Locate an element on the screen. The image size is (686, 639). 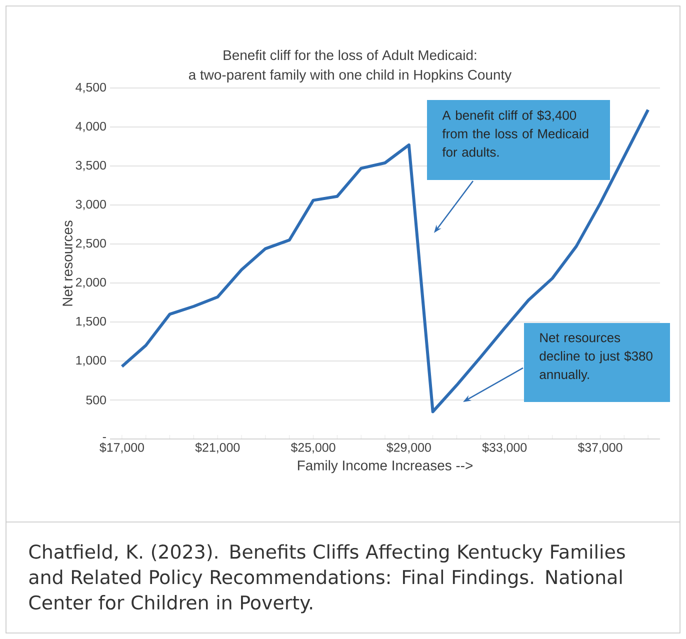
x-tick-label: $37,000 is located at coordinates (600, 448).